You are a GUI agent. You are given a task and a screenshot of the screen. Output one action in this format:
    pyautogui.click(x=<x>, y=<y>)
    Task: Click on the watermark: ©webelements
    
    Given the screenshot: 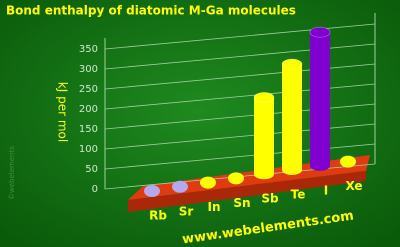 What is the action you would take?
    pyautogui.click(x=12, y=173)
    